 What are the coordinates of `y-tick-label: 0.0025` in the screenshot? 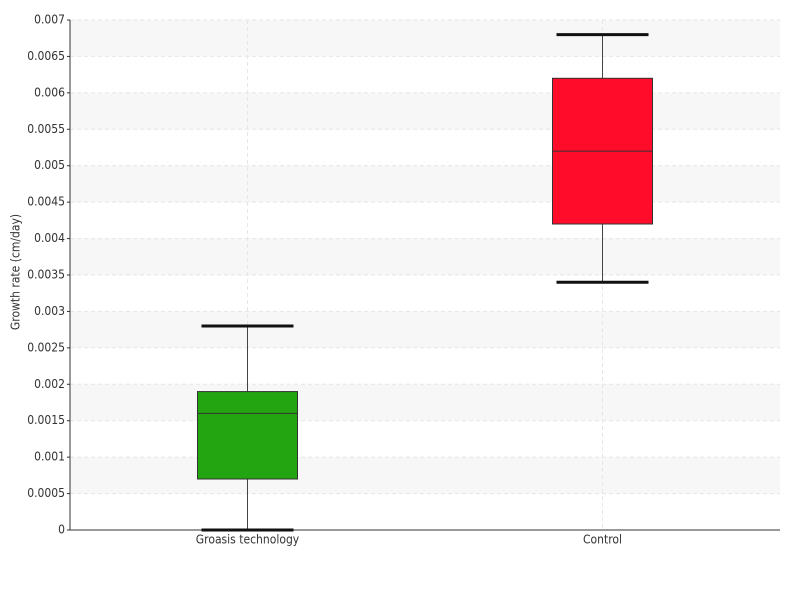 It's located at (46, 347).